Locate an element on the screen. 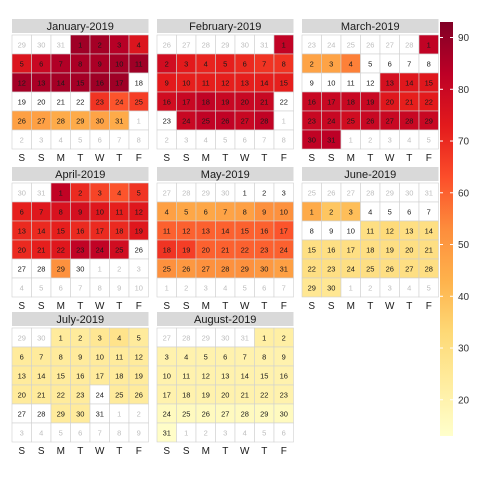  colorbar-tick-label: 50 is located at coordinates (464, 245).